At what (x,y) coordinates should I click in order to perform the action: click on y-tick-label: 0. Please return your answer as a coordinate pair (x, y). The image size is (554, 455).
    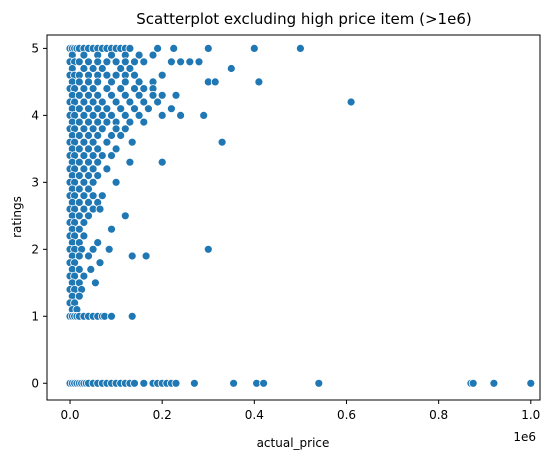
    Looking at the image, I should click on (35, 383).